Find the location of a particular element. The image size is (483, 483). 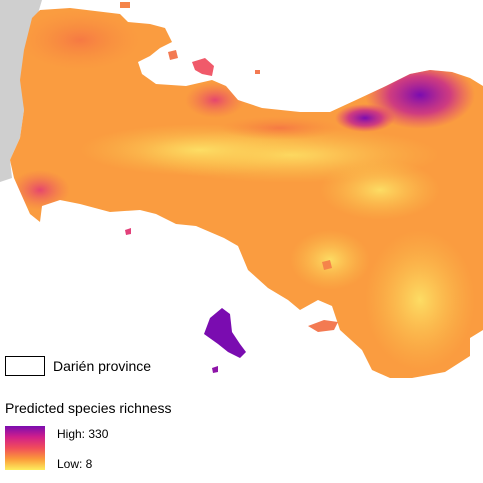

southern-island is located at coordinates (225, 333).